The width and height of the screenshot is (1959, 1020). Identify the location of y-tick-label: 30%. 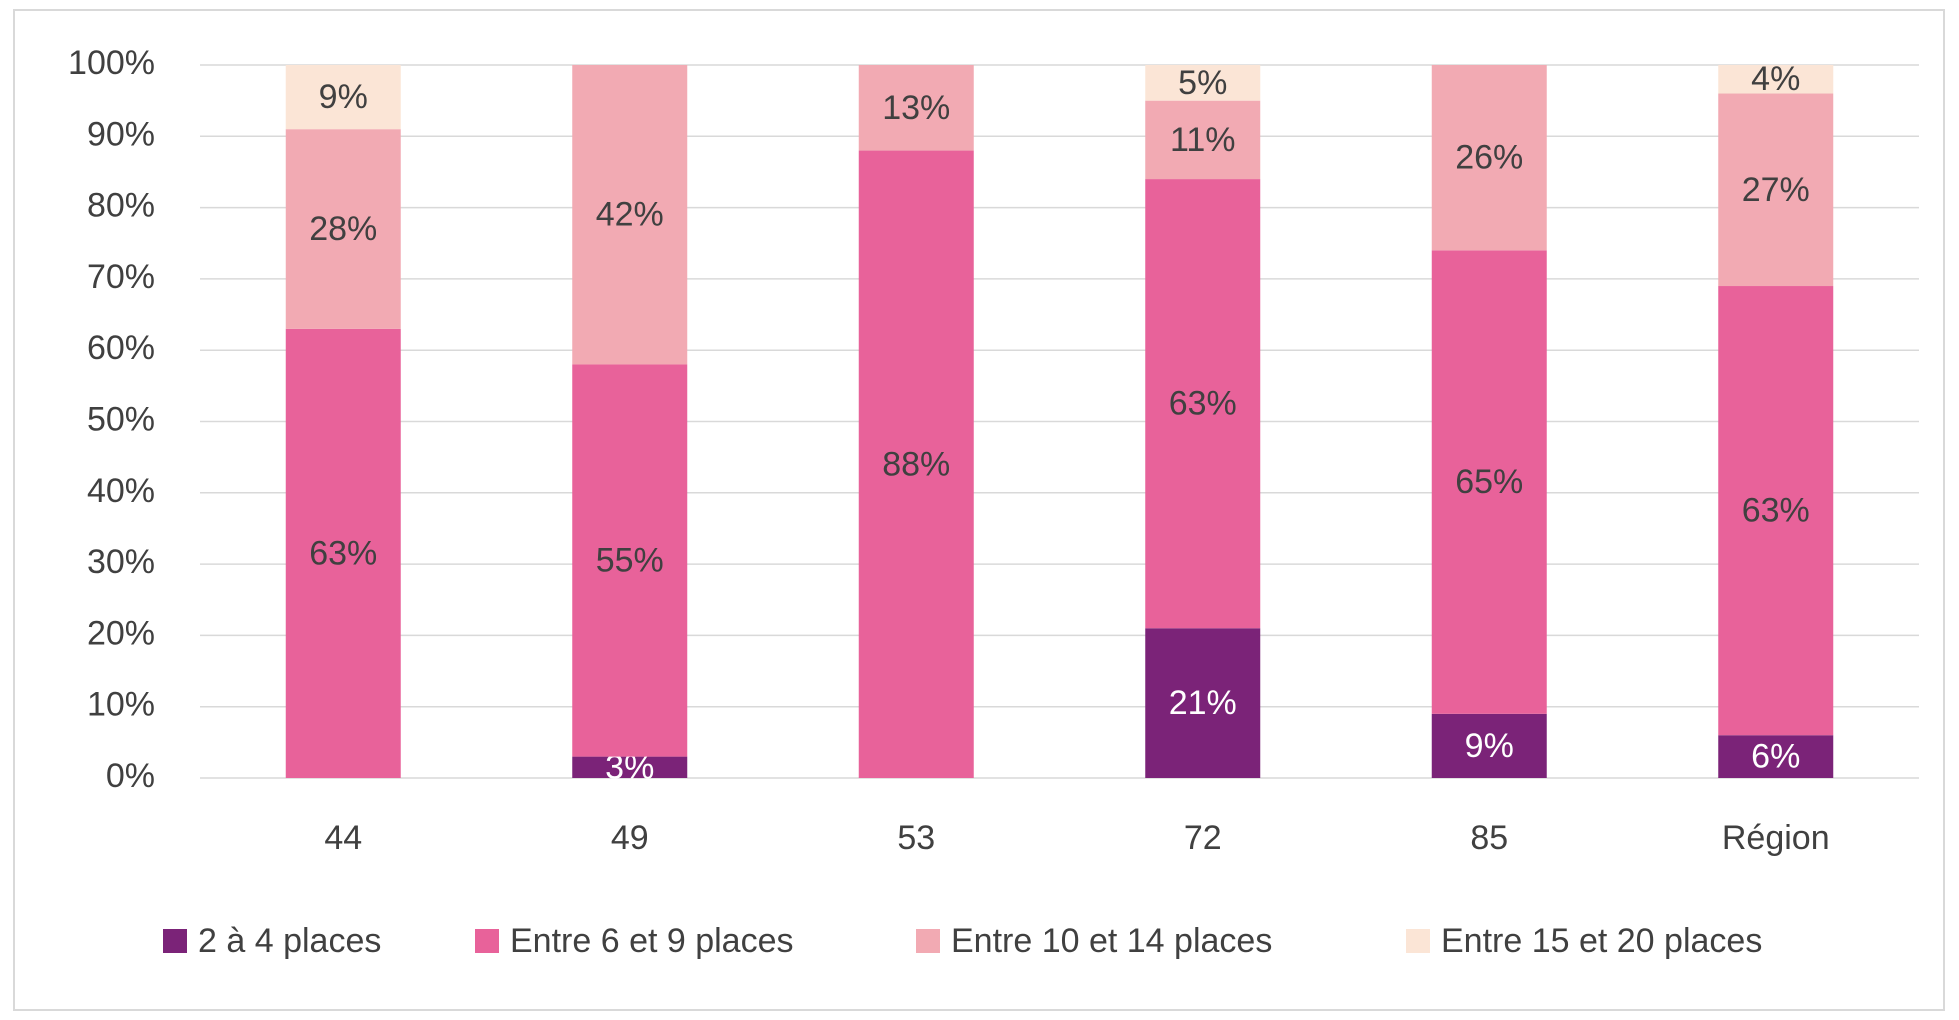
(121, 562).